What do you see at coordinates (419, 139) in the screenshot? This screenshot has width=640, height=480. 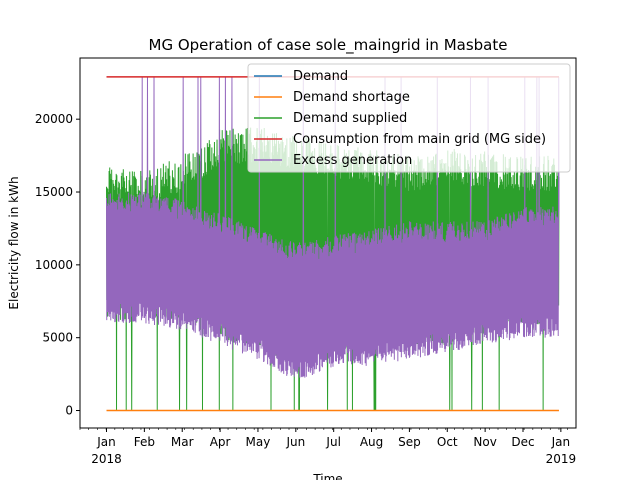 I see `legend-label: Consumption from main grid (MG side)` at bounding box center [419, 139].